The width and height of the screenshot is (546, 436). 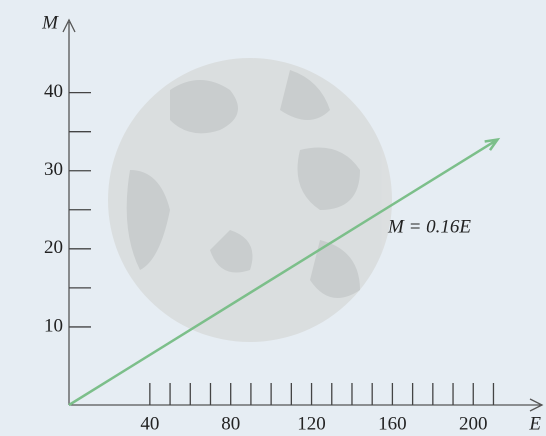 What do you see at coordinates (492, 144) in the screenshot?
I see `line-arrowhead` at bounding box center [492, 144].